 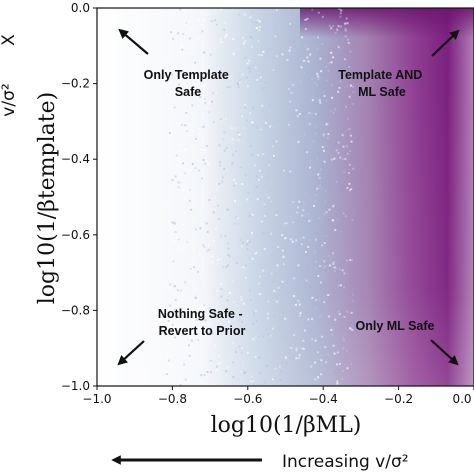 I want to click on y-axis-label: log10(1/βtemplate), so click(x=47, y=198).